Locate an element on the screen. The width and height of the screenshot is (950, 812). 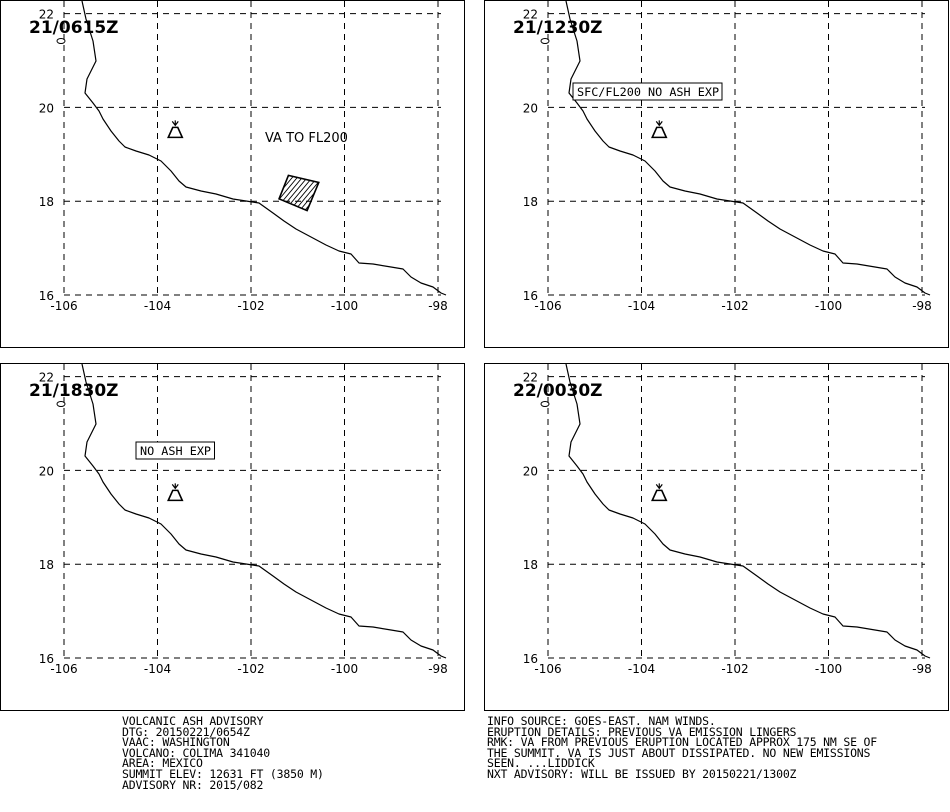
advisory-line: SUMMIT ELEV: 12631 FT (3850 M) is located at coordinates (223, 773).